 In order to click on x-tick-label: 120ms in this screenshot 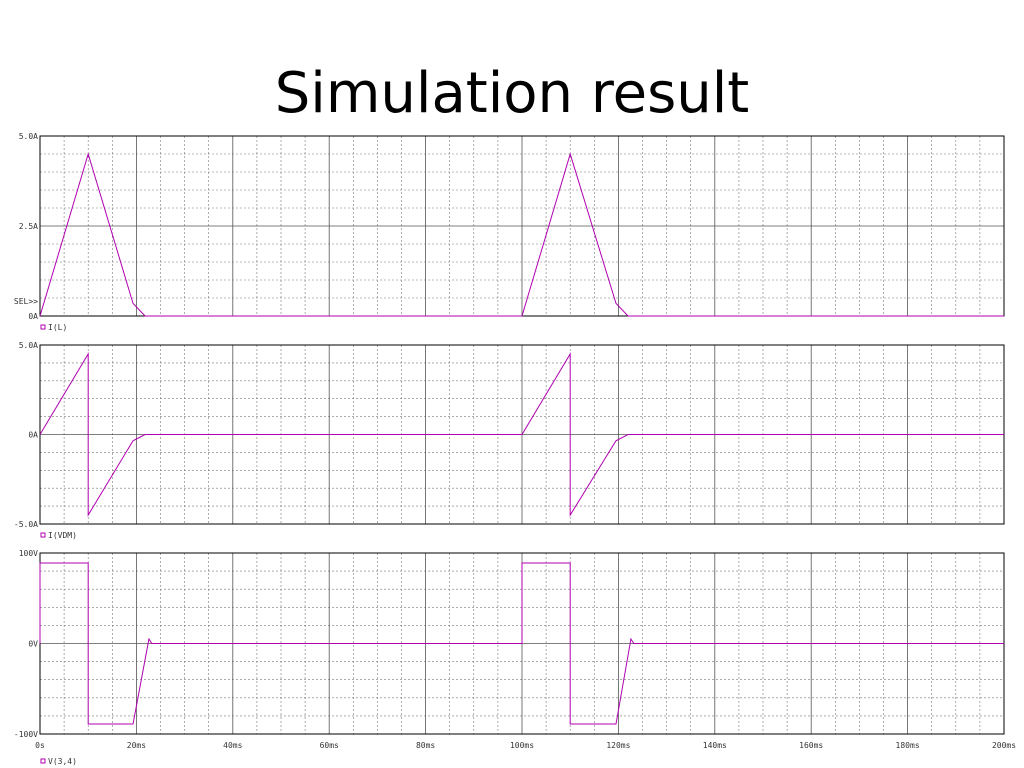, I will do `click(618, 745)`.